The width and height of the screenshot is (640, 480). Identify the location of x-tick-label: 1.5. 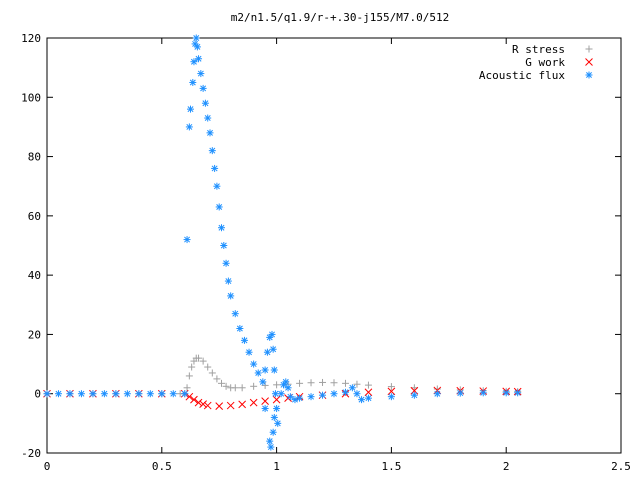
(391, 466).